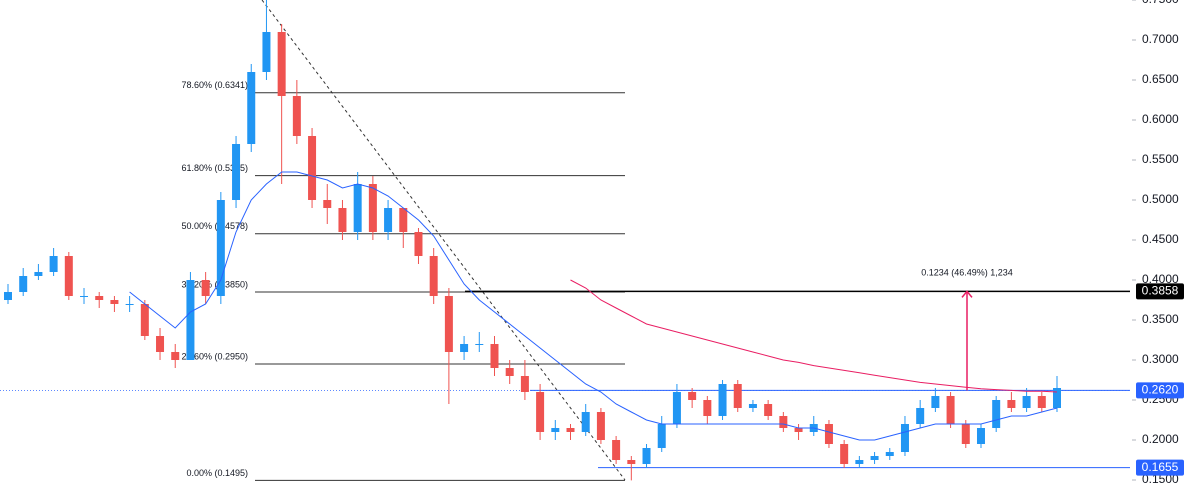 The width and height of the screenshot is (1200, 500). I want to click on fib-label: 23.60% (0.2950), so click(214, 356).